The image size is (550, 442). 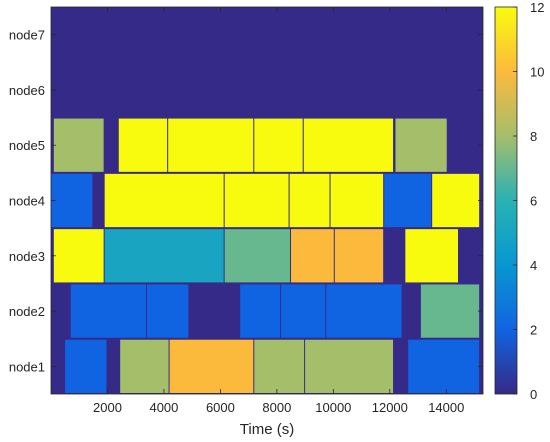 I want to click on colorbar-tick-label: 6, so click(x=533, y=201).